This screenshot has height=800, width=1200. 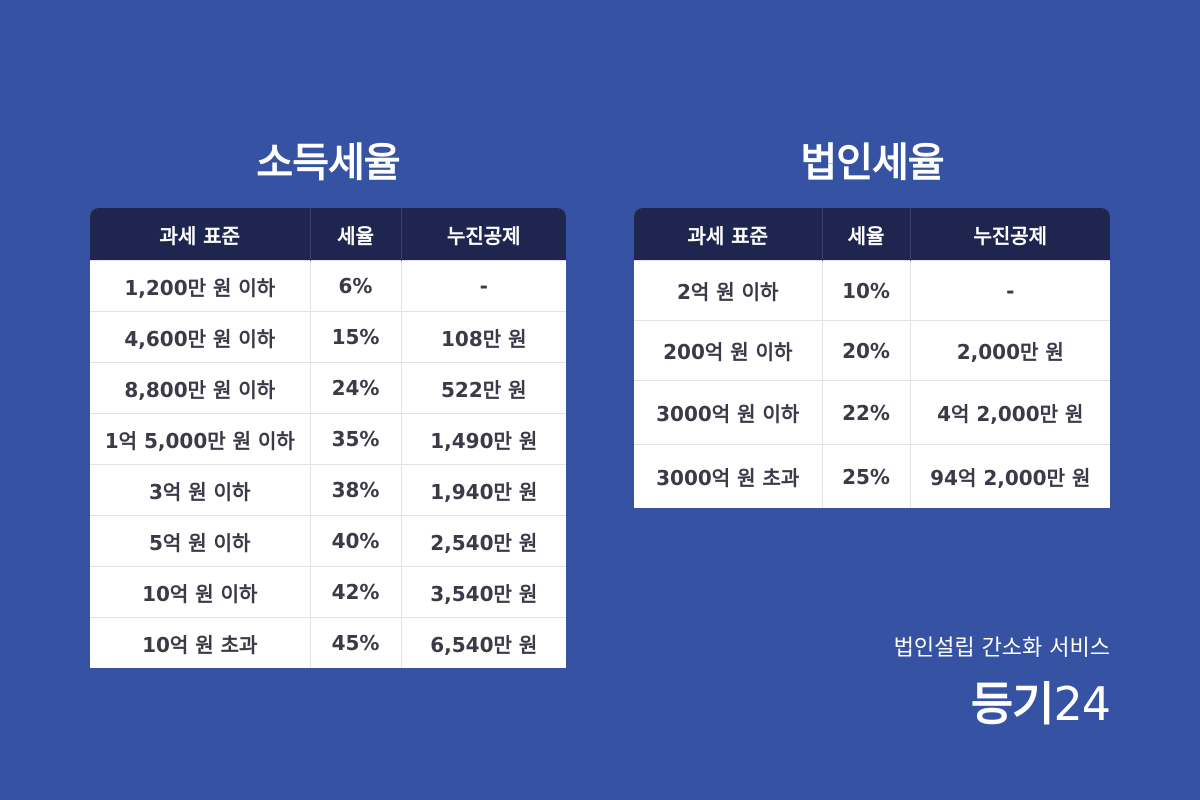 I want to click on cell-tax-base: 4,600만 원 이하, so click(x=200, y=337).